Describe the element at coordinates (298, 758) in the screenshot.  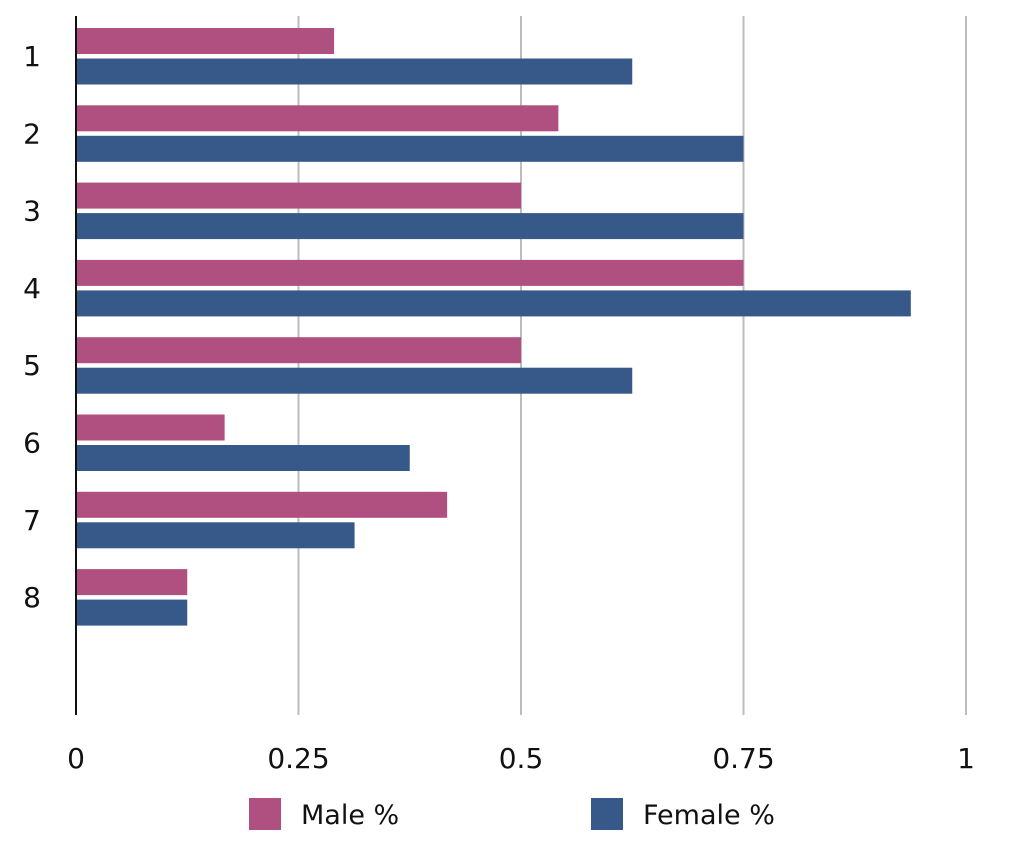
I see `x-tick-label-0.25: 0.25` at that location.